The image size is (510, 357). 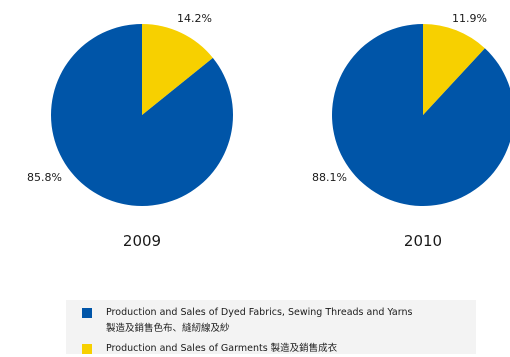 What do you see at coordinates (423, 241) in the screenshot?
I see `year-label-2010: 2010` at bounding box center [423, 241].